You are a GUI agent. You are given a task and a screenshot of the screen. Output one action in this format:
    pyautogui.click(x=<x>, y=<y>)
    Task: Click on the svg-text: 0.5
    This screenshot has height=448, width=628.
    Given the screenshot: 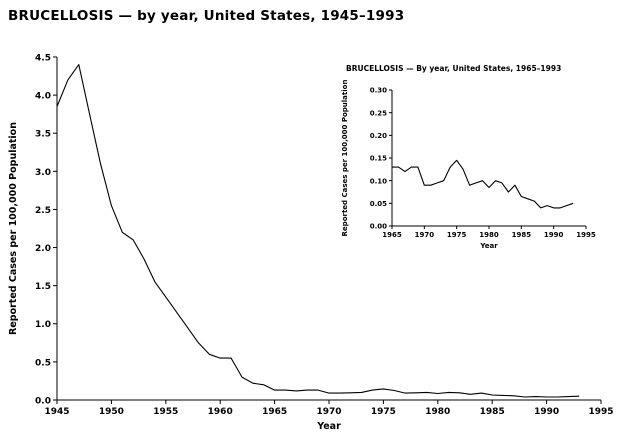 What is the action you would take?
    pyautogui.click(x=43, y=363)
    